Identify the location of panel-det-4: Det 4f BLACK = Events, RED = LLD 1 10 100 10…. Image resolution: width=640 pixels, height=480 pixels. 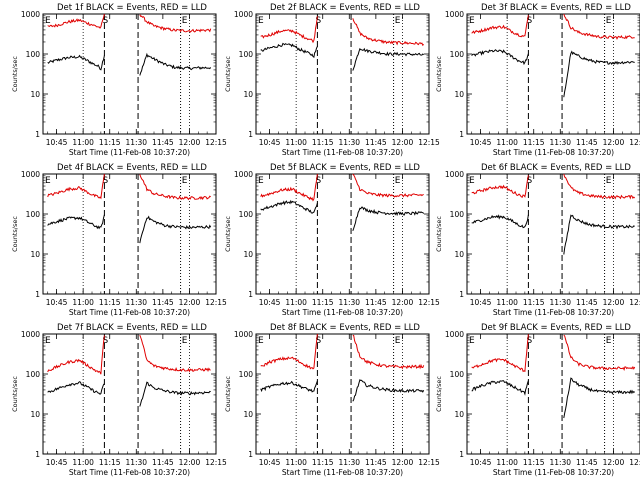
(119, 240).